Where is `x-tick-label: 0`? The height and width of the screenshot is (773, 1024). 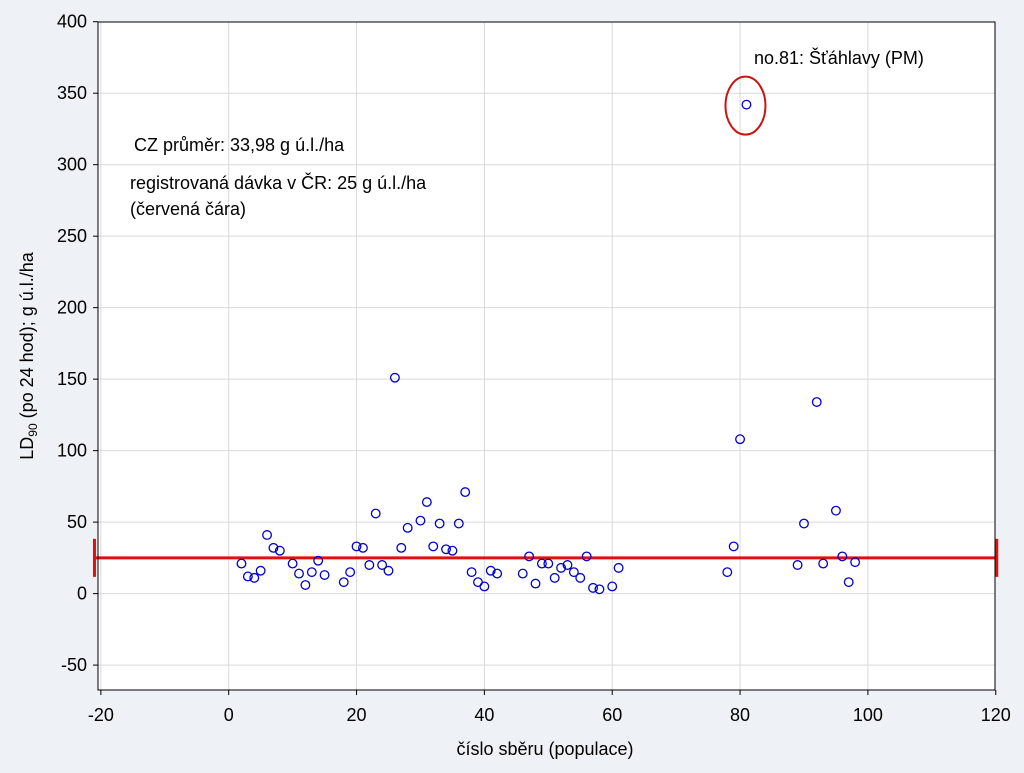 x-tick-label: 0 is located at coordinates (229, 715).